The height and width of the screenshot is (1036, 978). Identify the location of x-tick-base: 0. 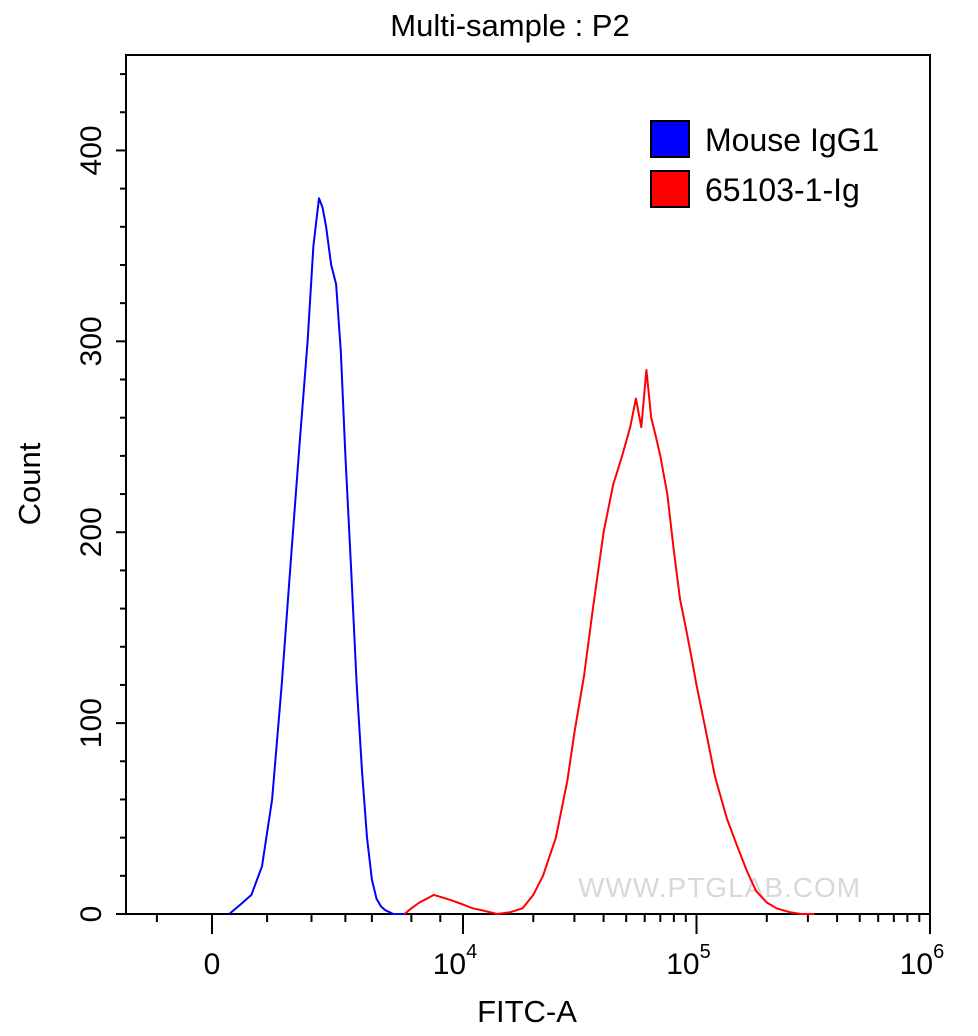
(212, 964).